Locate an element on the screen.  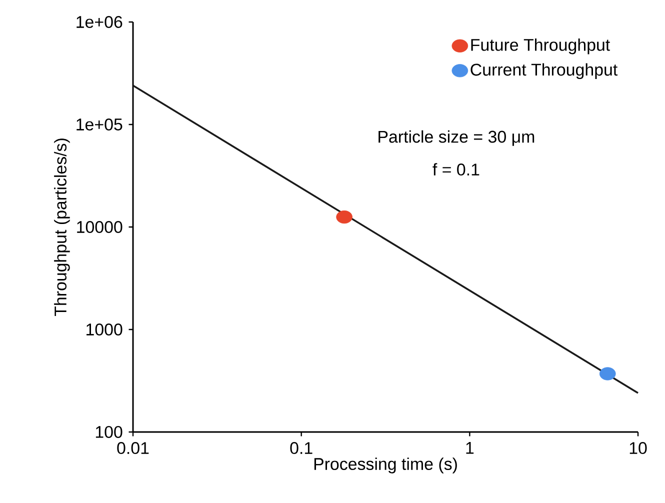
x-tick-label: 1 is located at coordinates (470, 448).